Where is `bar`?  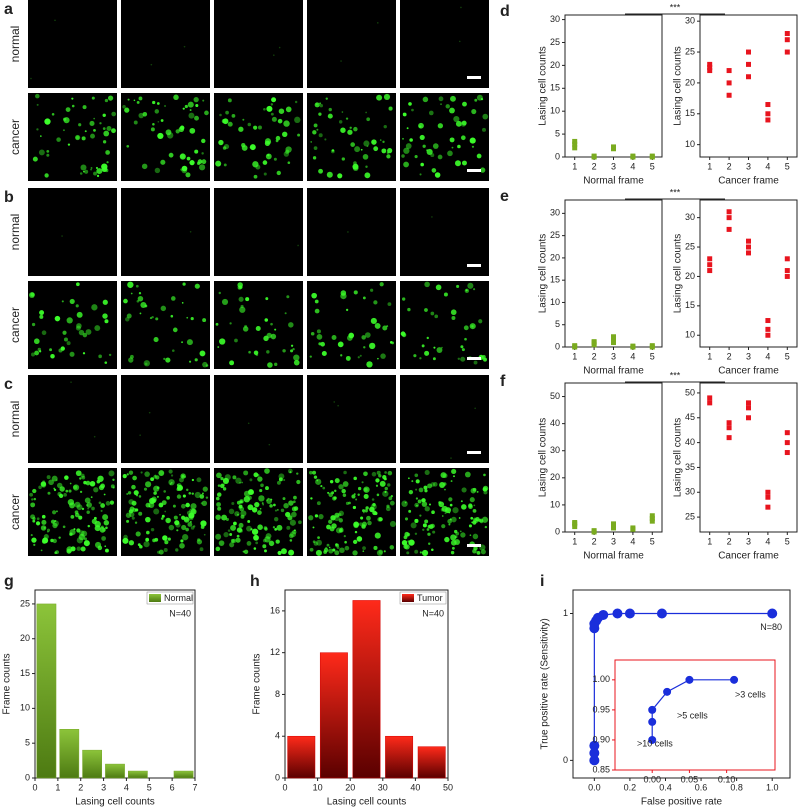
bar is located at coordinates (333, 715).